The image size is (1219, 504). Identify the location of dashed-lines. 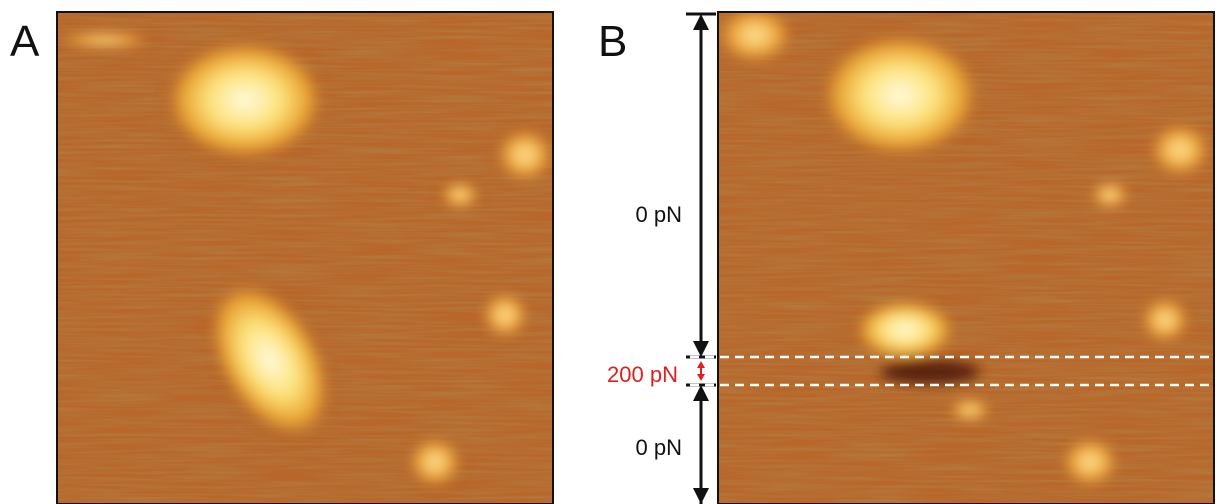
(952, 371).